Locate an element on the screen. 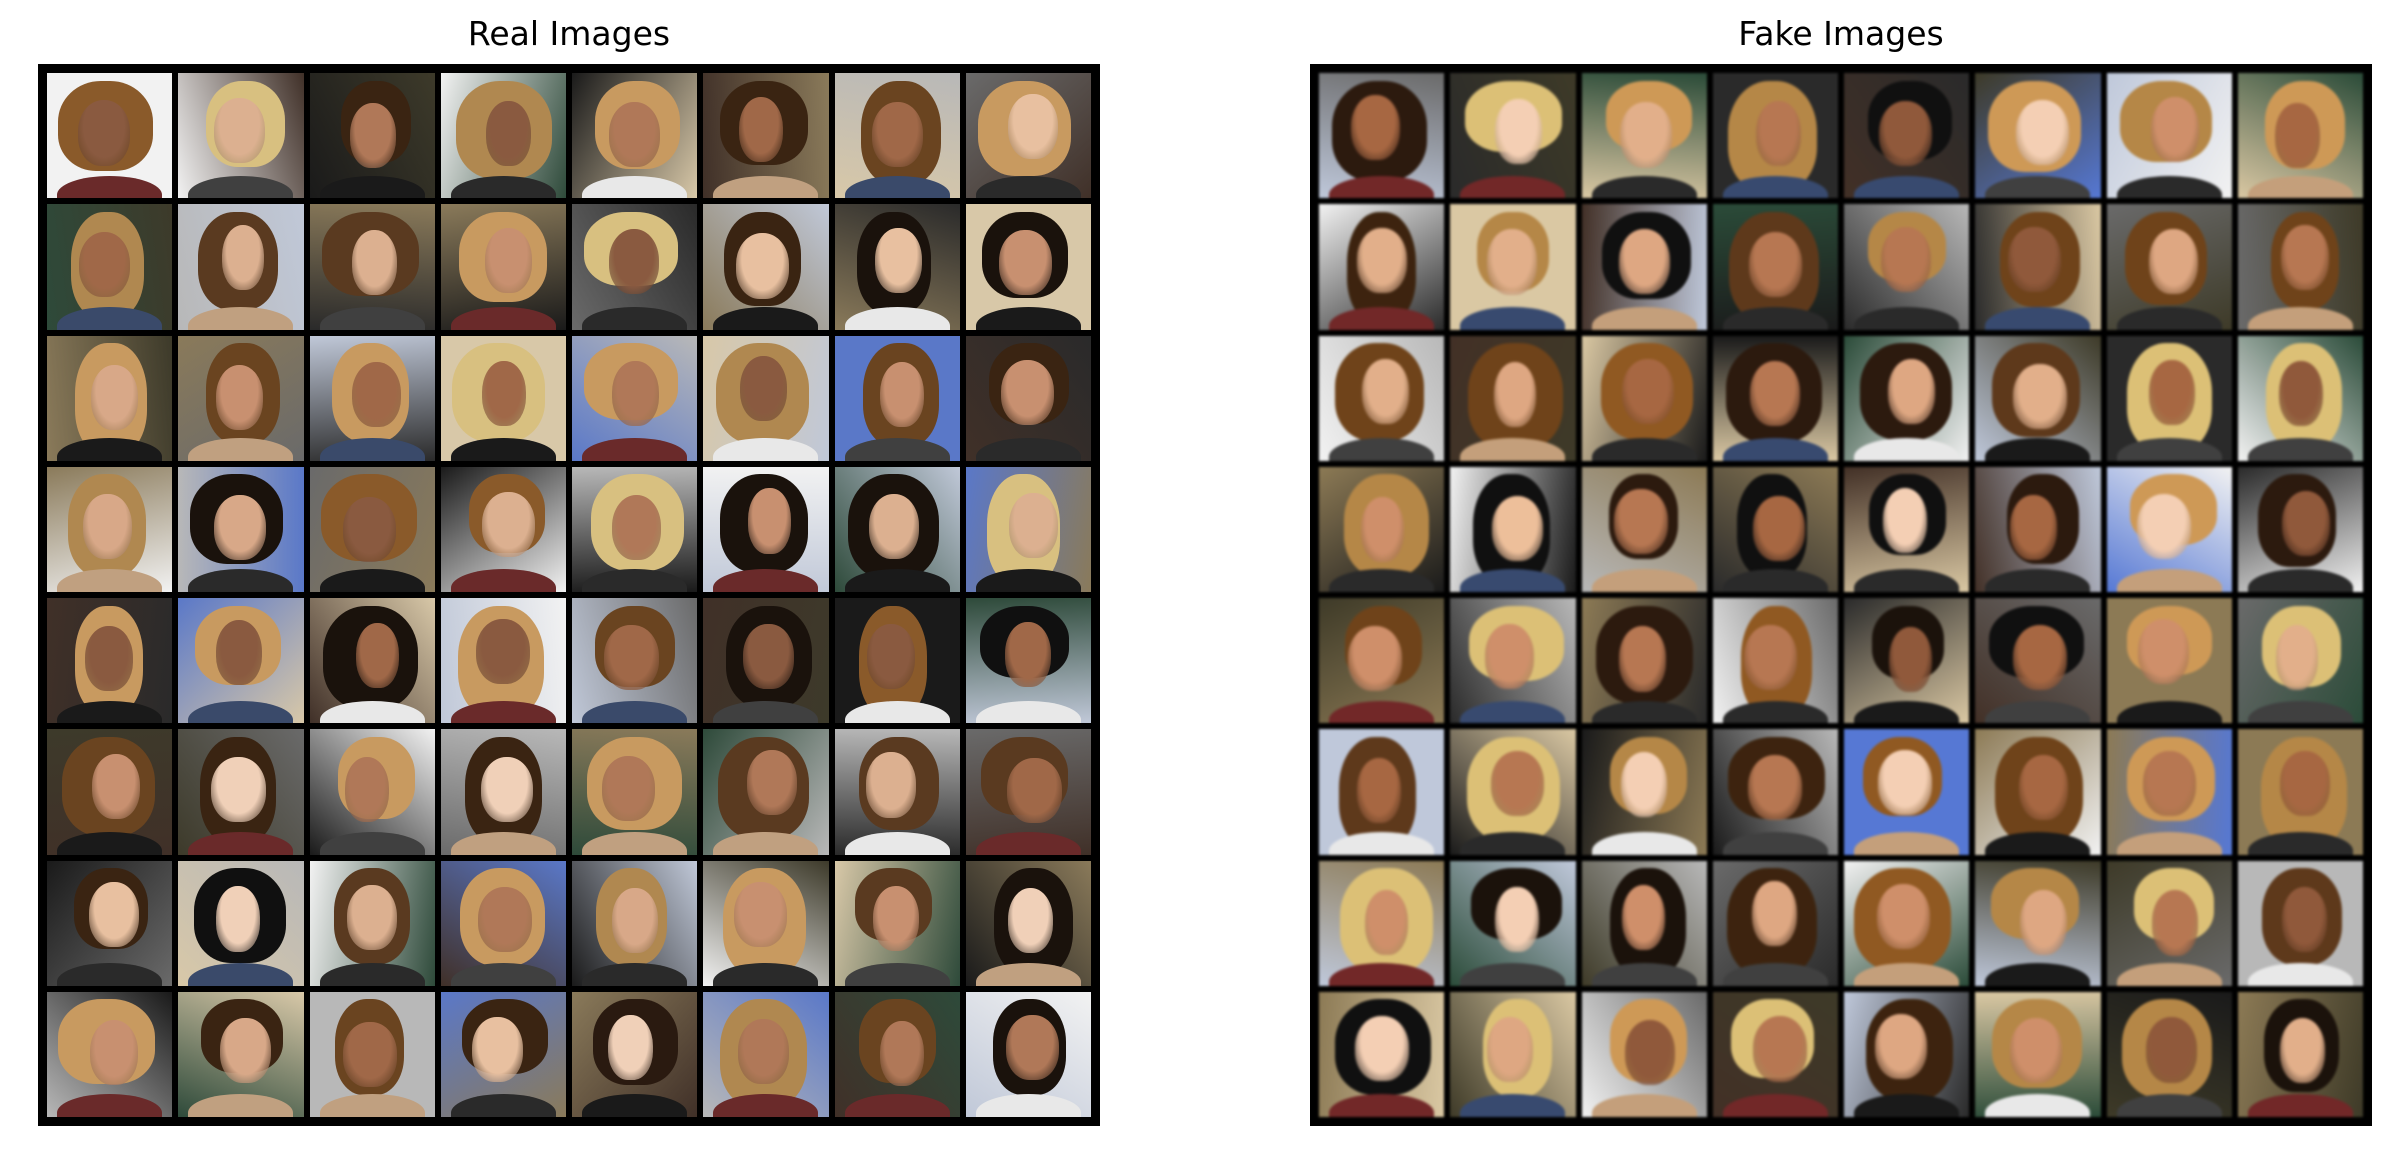 The height and width of the screenshot is (1171, 2405). real-images-title: Real Images is located at coordinates (569, 33).